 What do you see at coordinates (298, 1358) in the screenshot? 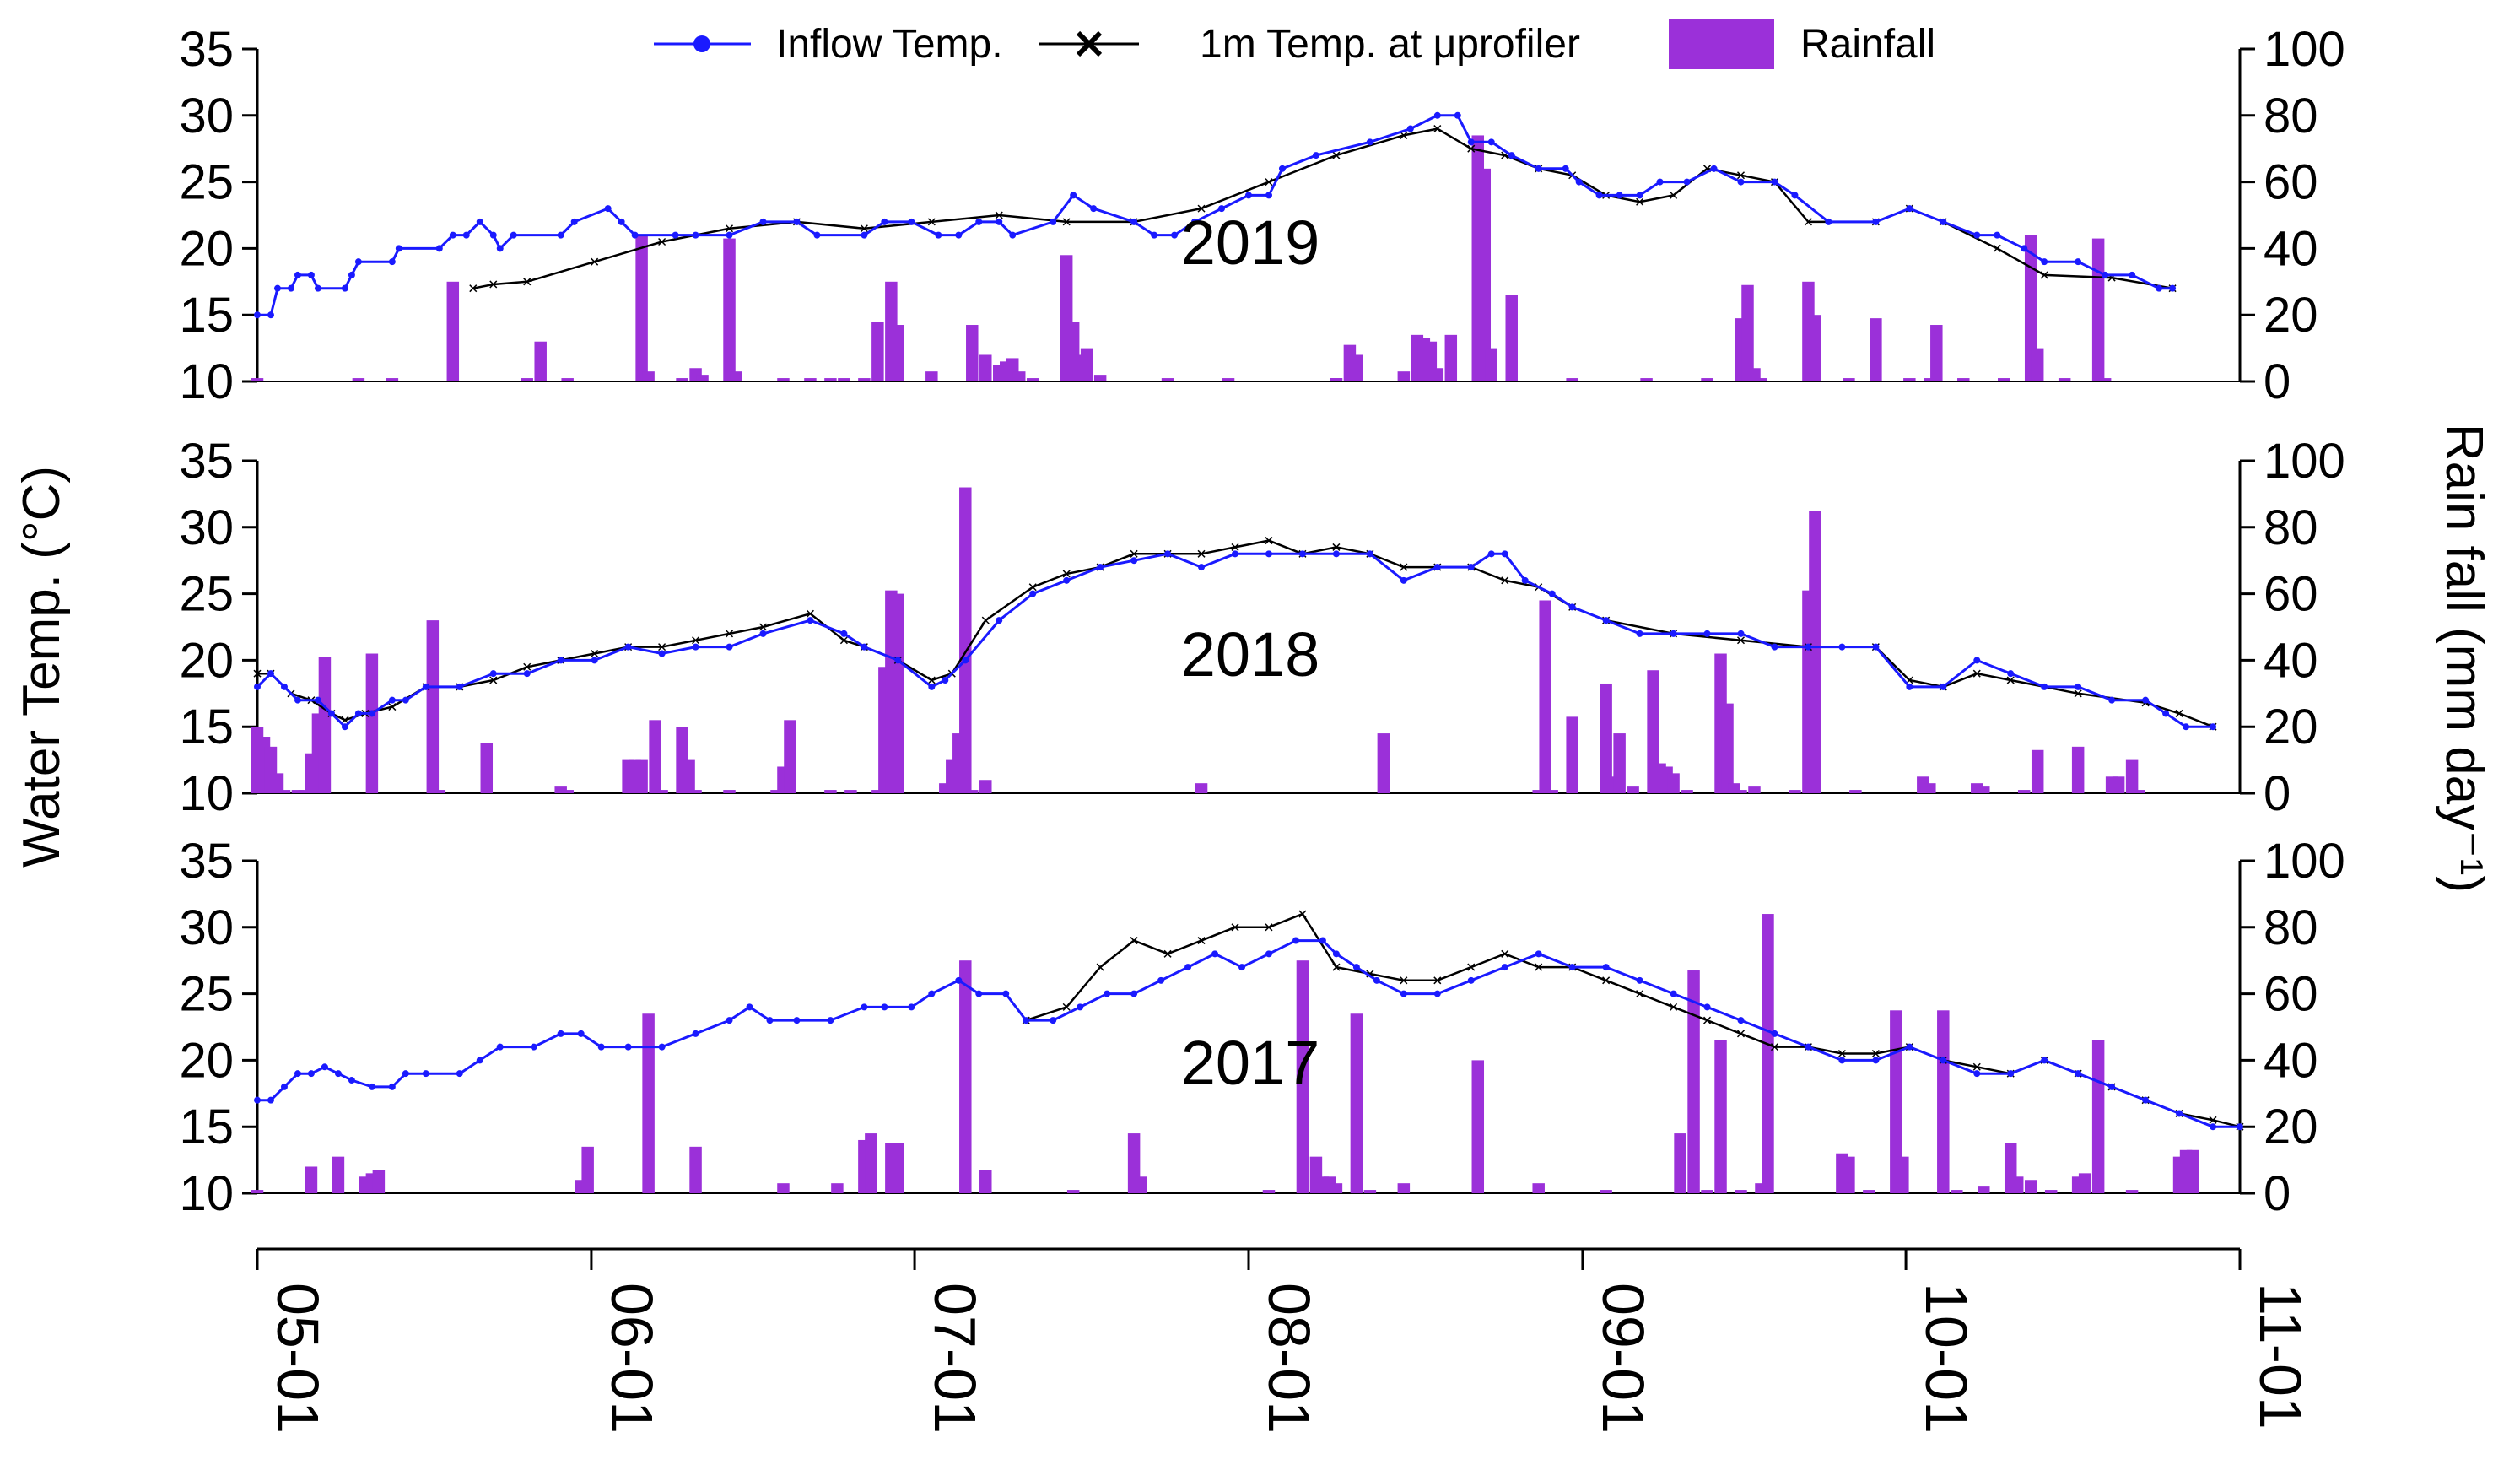
I see `x-tick-label: 05-01` at bounding box center [298, 1358].